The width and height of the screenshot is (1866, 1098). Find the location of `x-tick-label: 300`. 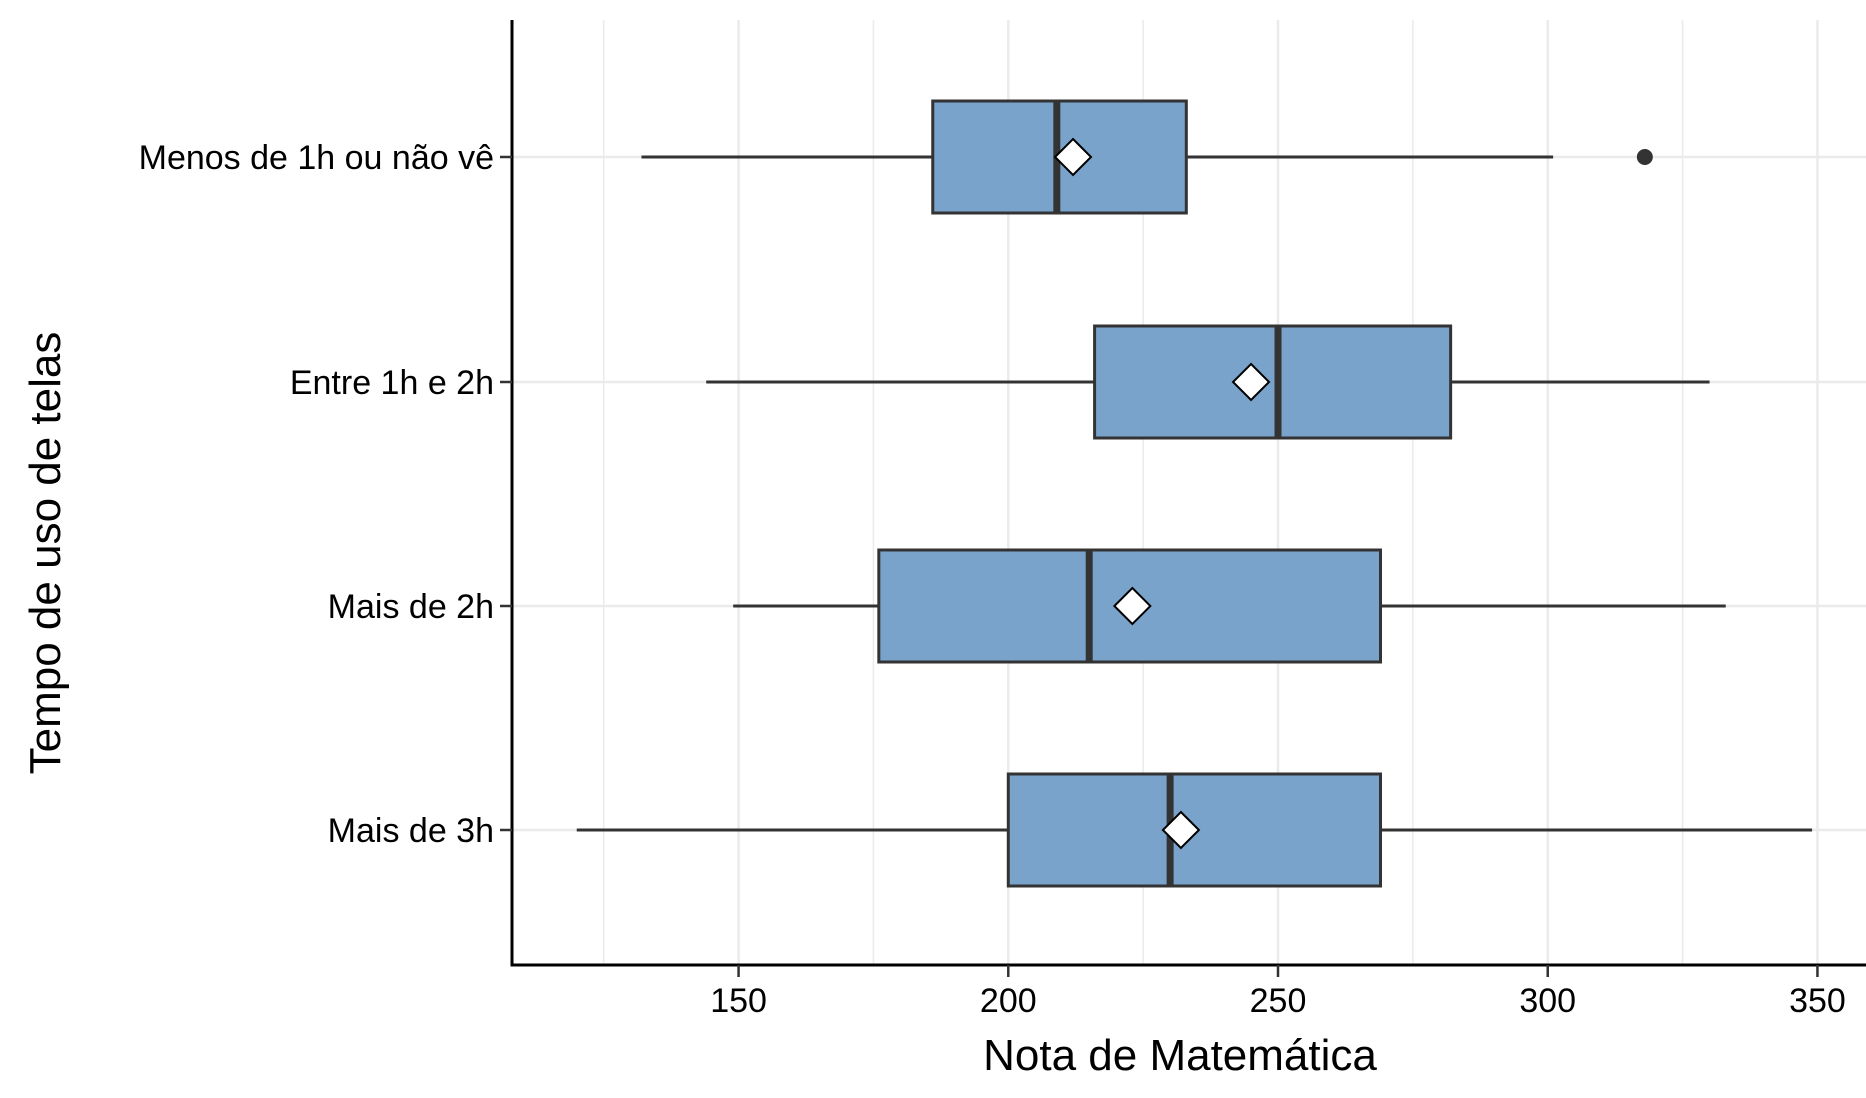

x-tick-label: 300 is located at coordinates (1547, 1001).